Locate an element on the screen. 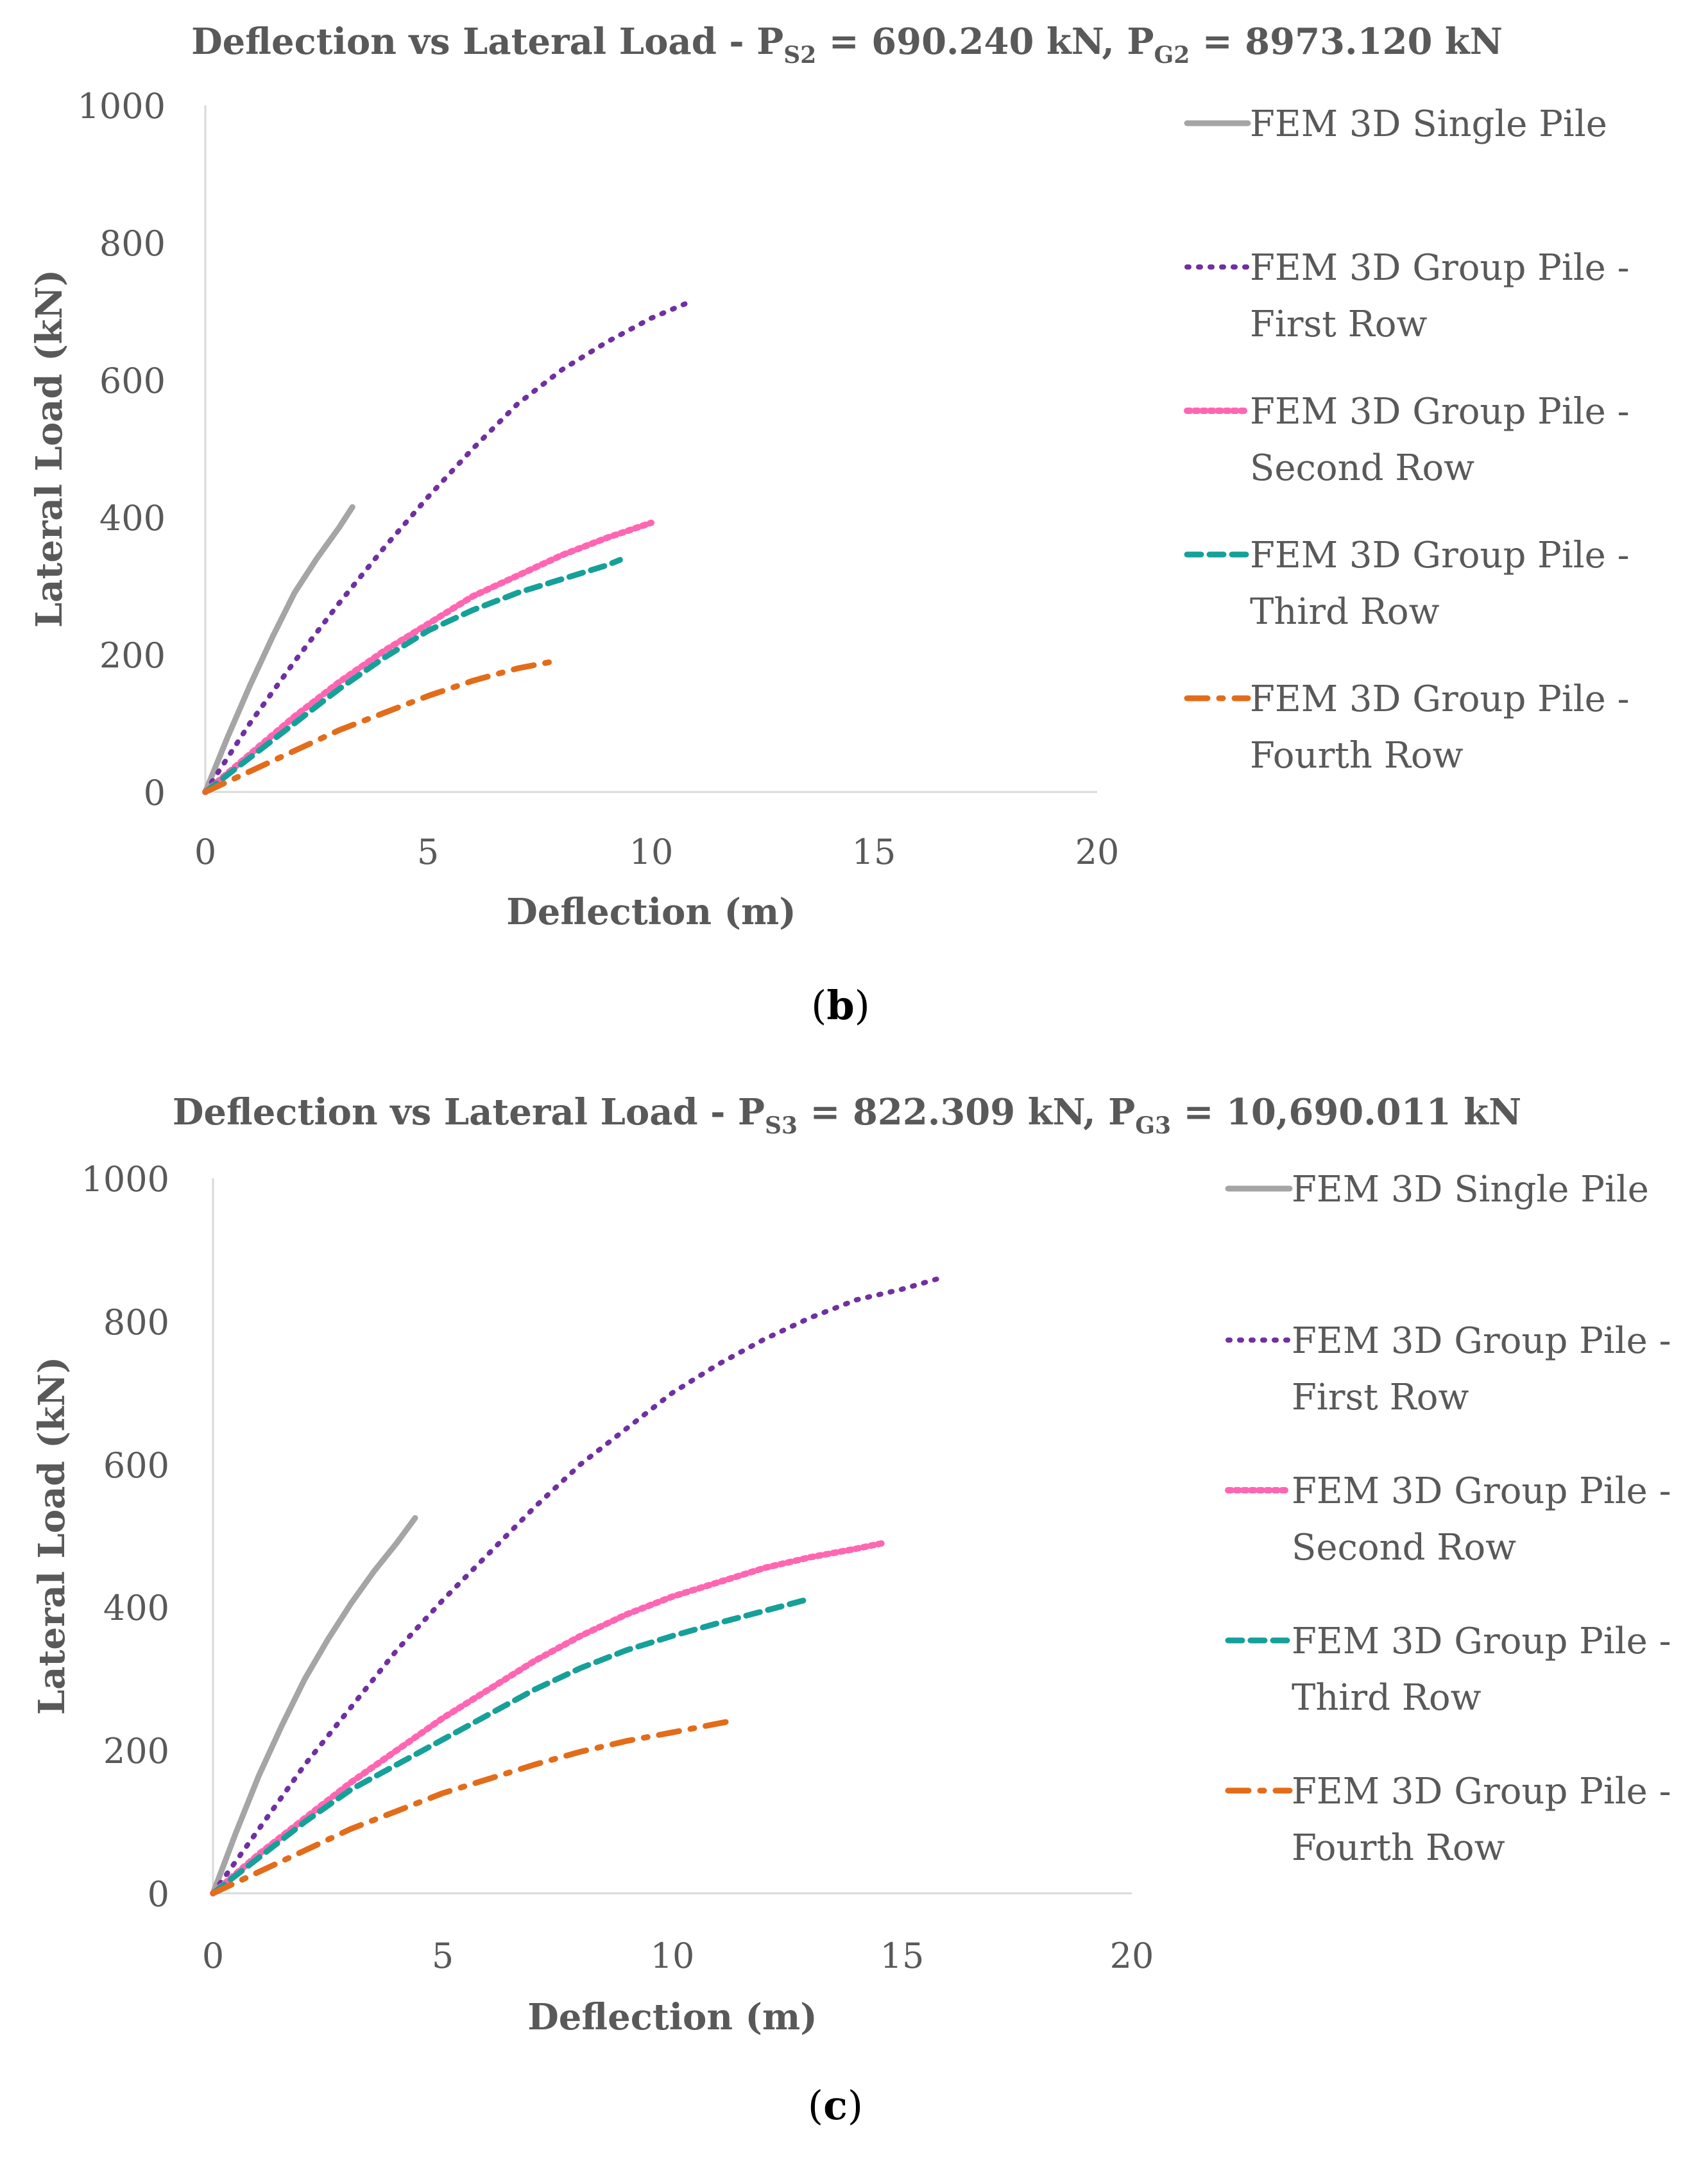 The height and width of the screenshot is (2159, 1708). chart-c-xtick: 15 is located at coordinates (903, 1956).